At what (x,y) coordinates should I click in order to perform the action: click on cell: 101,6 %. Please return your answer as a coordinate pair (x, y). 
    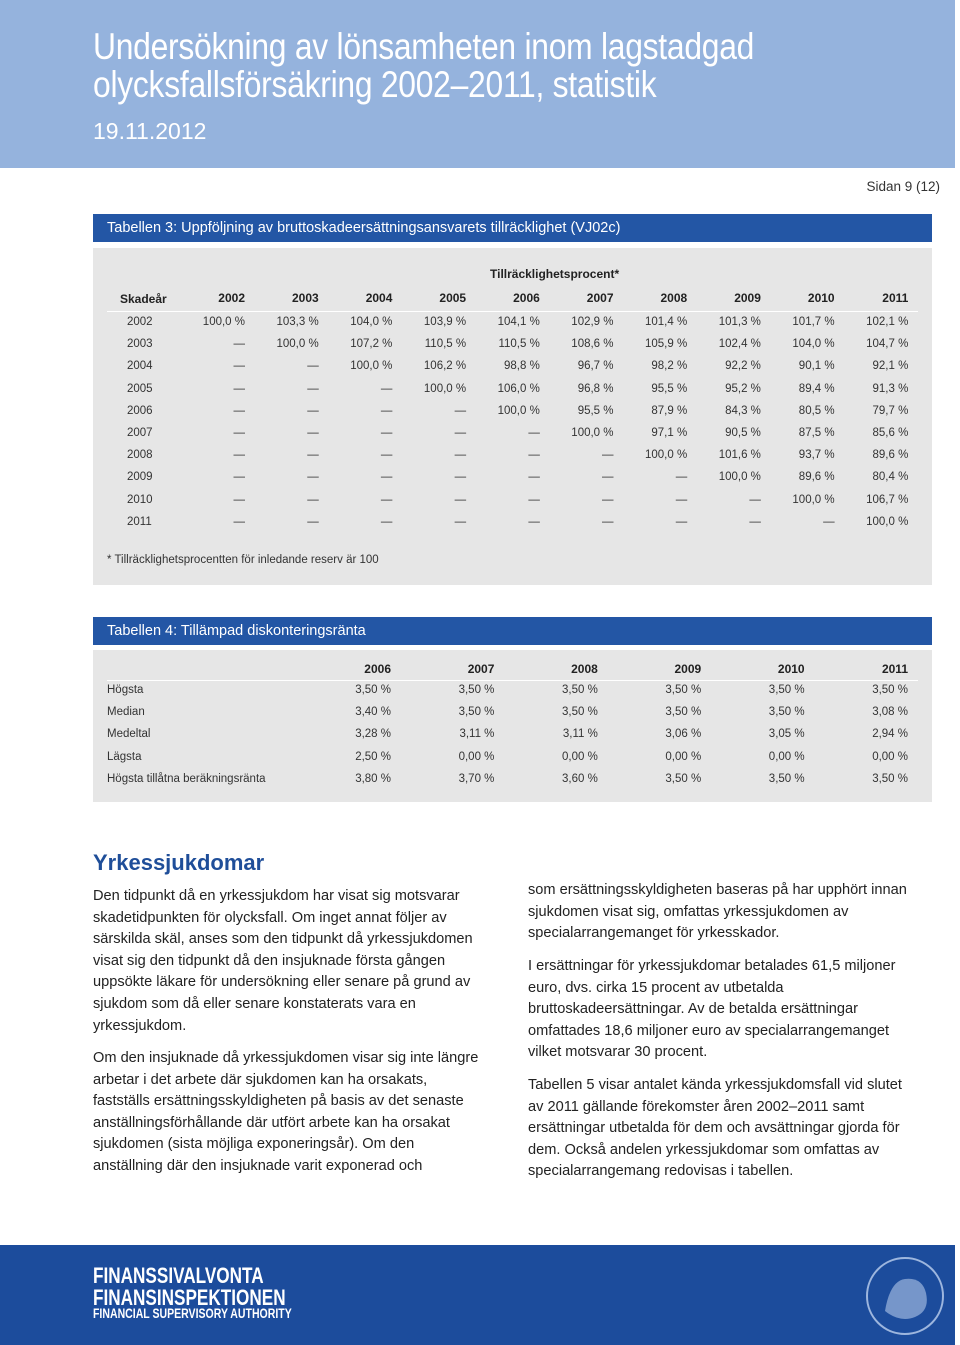
    Looking at the image, I should click on (739, 455).